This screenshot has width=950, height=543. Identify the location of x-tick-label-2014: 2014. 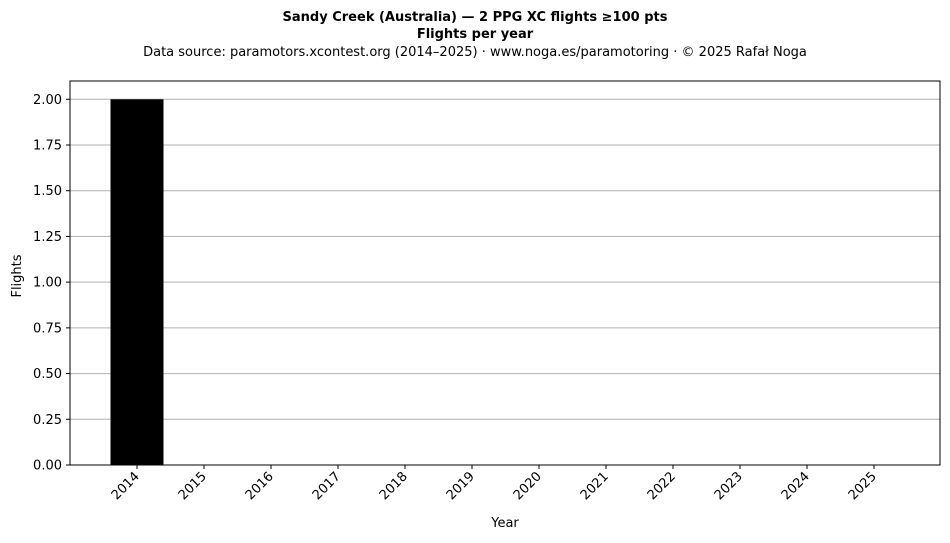
(126, 486).